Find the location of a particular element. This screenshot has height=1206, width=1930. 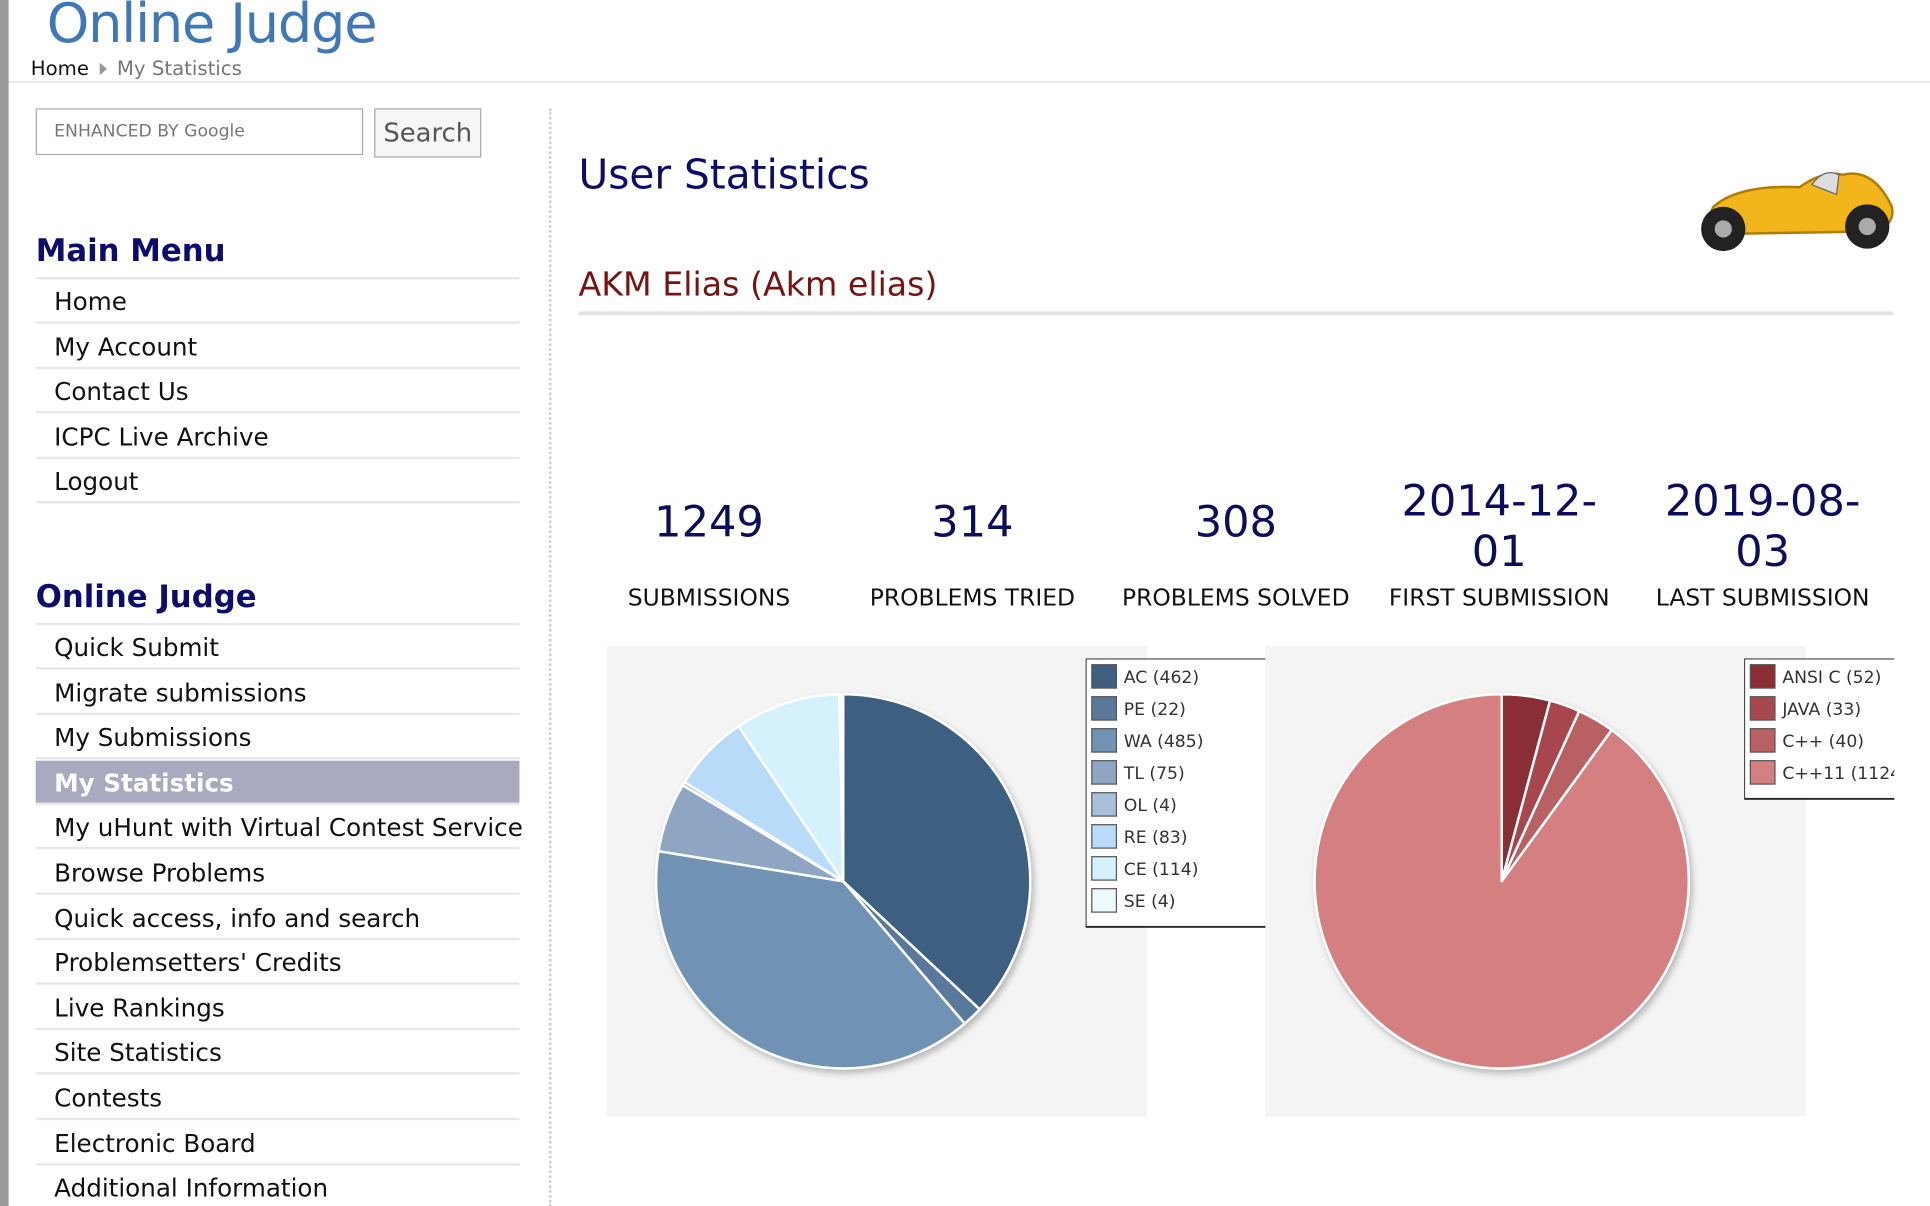

breadcrumb-arrow is located at coordinates (103, 69).